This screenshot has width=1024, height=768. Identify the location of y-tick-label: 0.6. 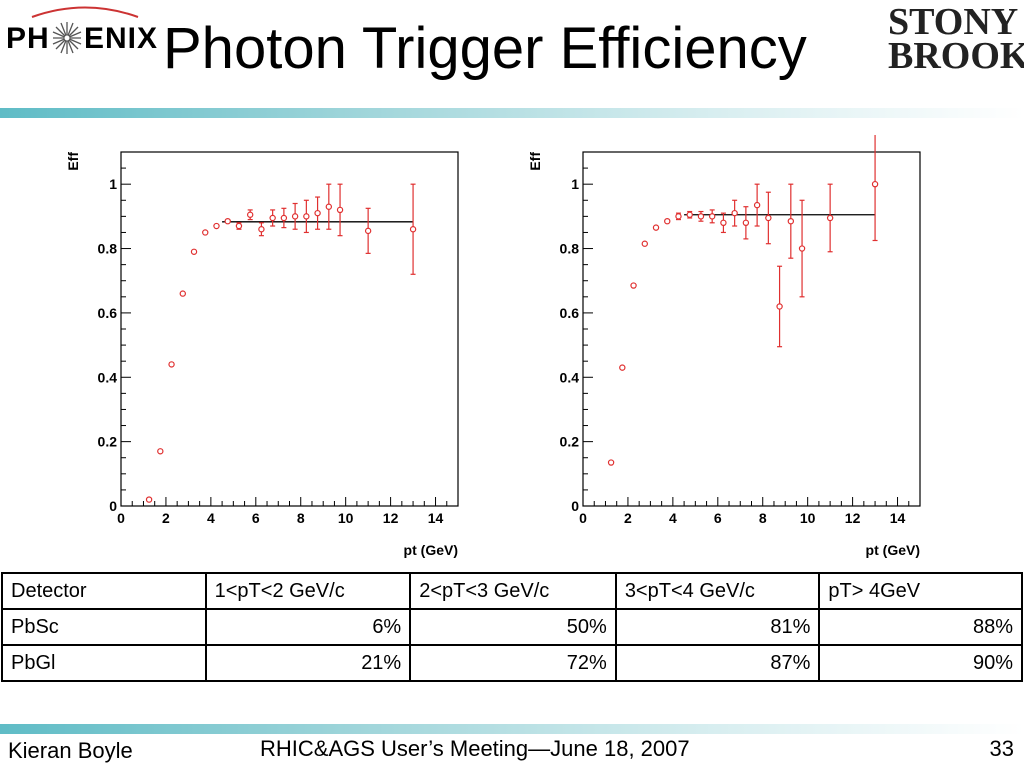
(570, 313).